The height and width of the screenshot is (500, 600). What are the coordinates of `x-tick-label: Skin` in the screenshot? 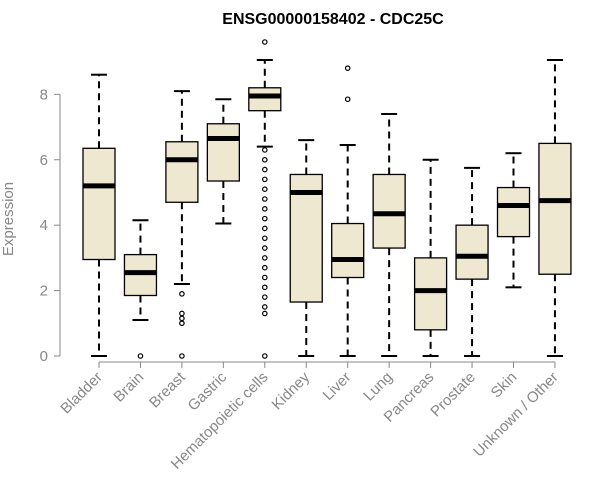 It's located at (504, 385).